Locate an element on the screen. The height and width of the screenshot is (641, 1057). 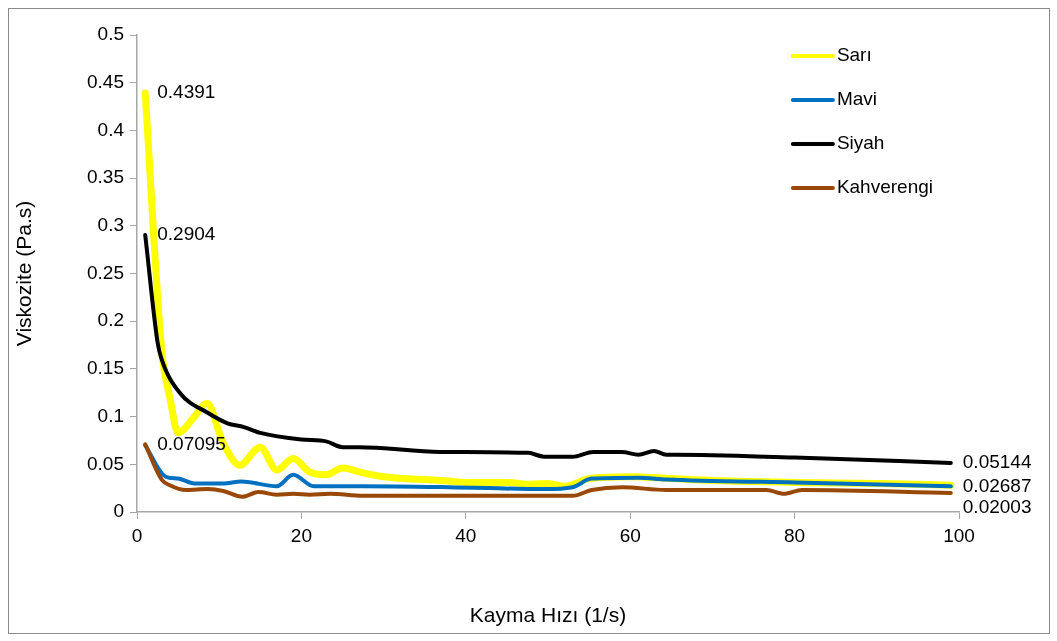
y-tick-label: 0.45 is located at coordinates (105, 81).